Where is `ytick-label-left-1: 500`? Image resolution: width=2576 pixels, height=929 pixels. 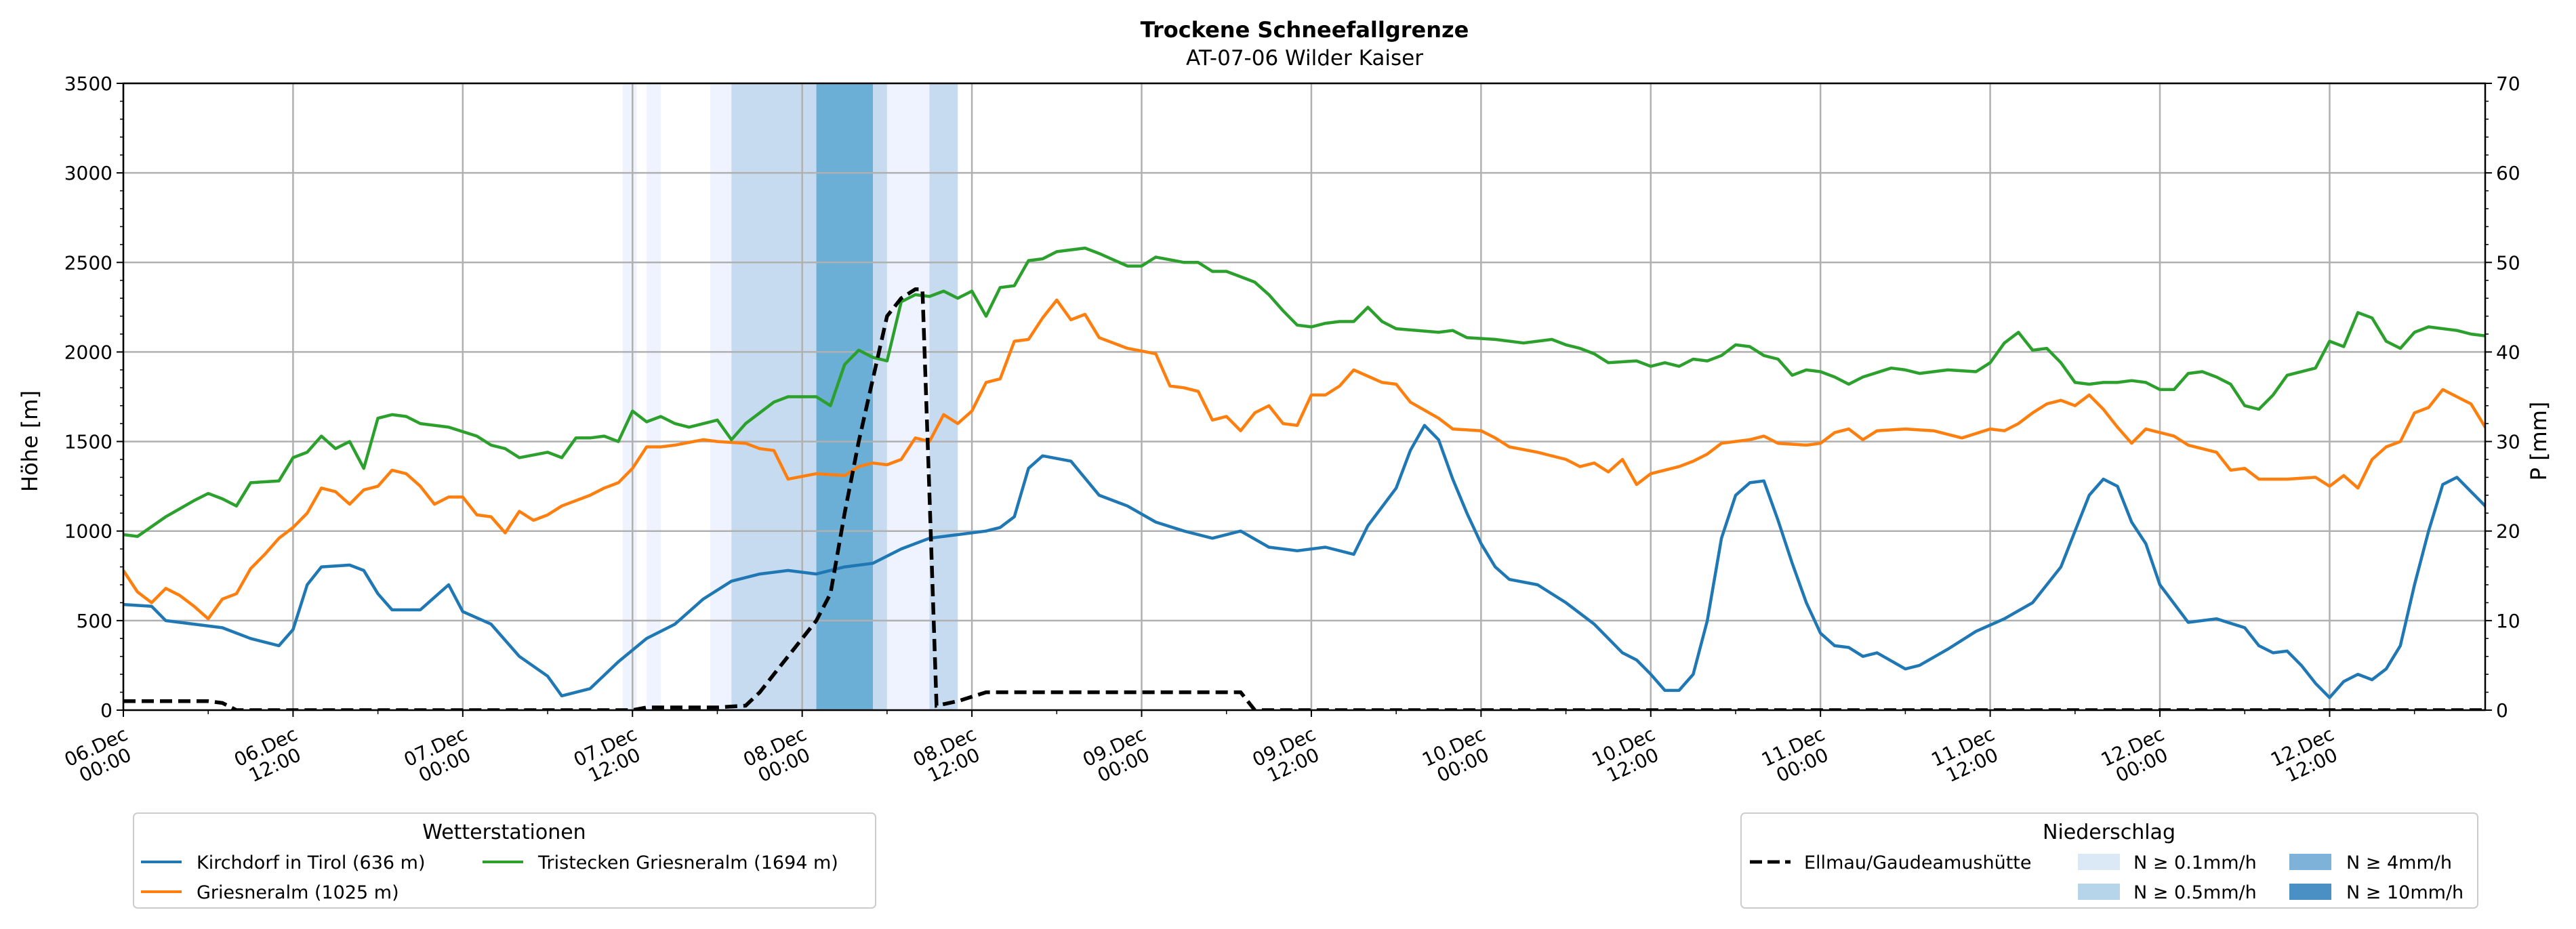 ytick-label-left-1: 500 is located at coordinates (95, 621).